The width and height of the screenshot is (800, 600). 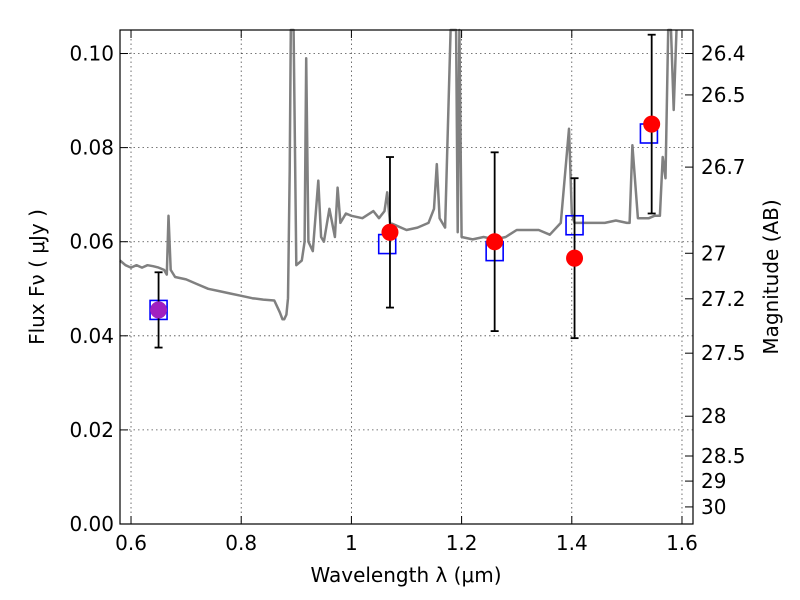 I want to click on magnitude-tick-label: 26.4, so click(x=723, y=54).